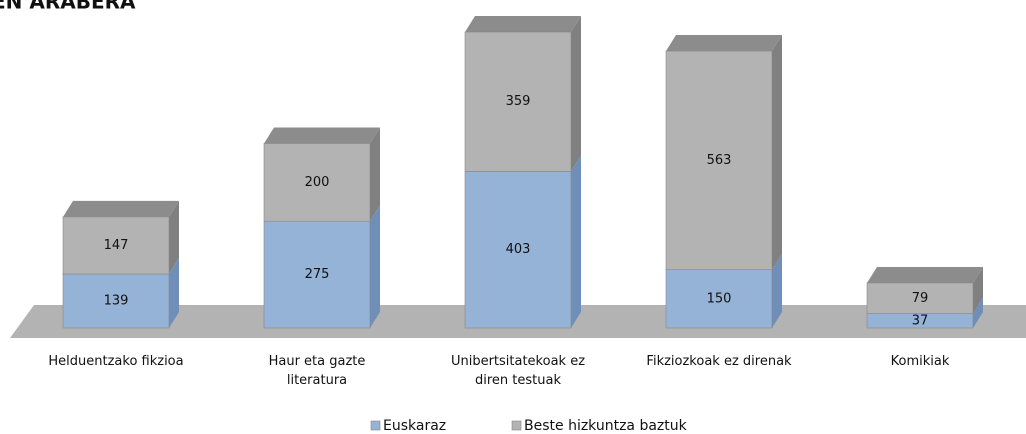 Image resolution: width=1026 pixels, height=434 pixels. What do you see at coordinates (518, 371) in the screenshot?
I see `x-tick-label: Unibertsitatekoak ez diren testuak` at bounding box center [518, 371].